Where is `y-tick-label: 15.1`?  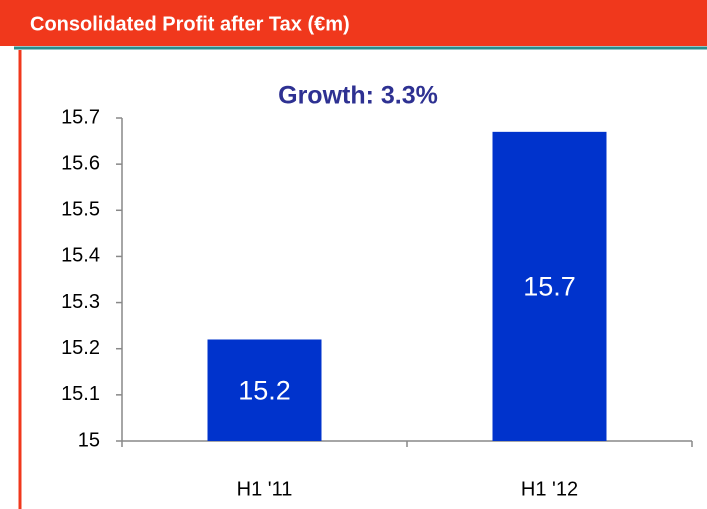
y-tick-label: 15.1 is located at coordinates (80, 394).